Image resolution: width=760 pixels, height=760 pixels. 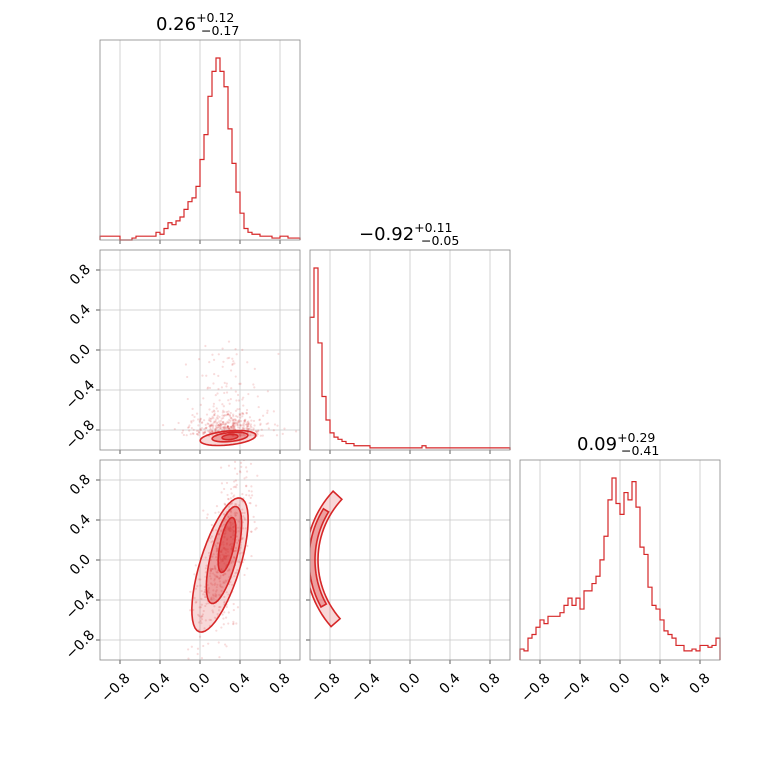 What do you see at coordinates (440, 240) in the screenshot?
I see `title-minus: −0.05` at bounding box center [440, 240].